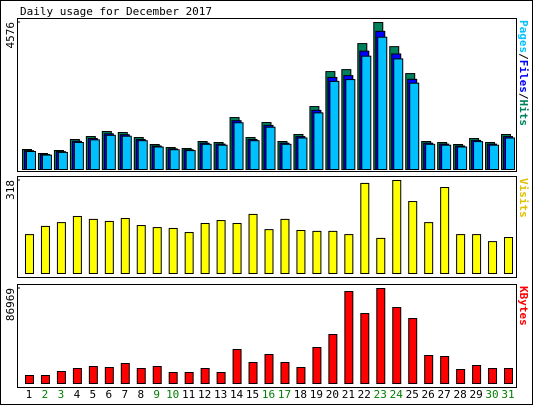 The height and width of the screenshot is (405, 533). What do you see at coordinates (316, 394) in the screenshot?
I see `x-tick-label: 19` at bounding box center [316, 394].